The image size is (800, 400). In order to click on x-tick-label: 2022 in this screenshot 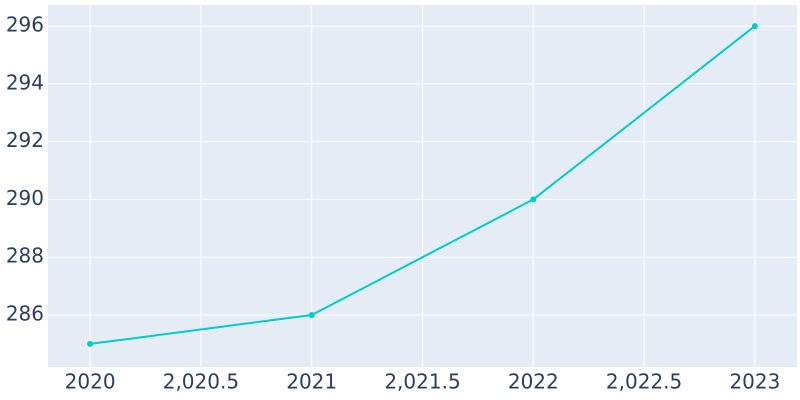, I will do `click(533, 382)`.